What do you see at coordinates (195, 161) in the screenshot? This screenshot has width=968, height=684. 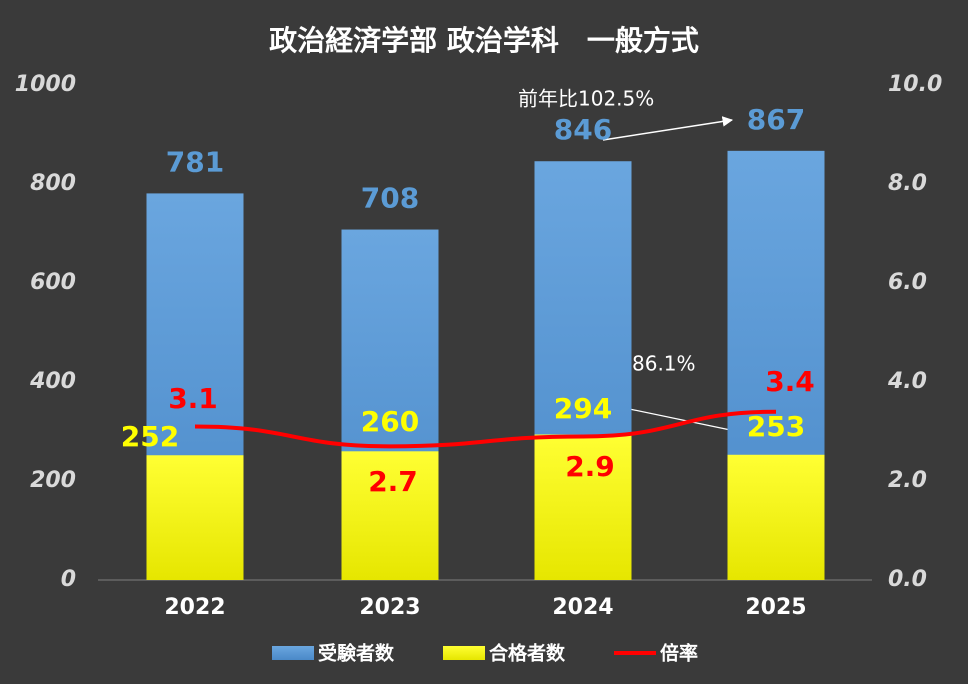 I see `data-label: 781` at bounding box center [195, 161].